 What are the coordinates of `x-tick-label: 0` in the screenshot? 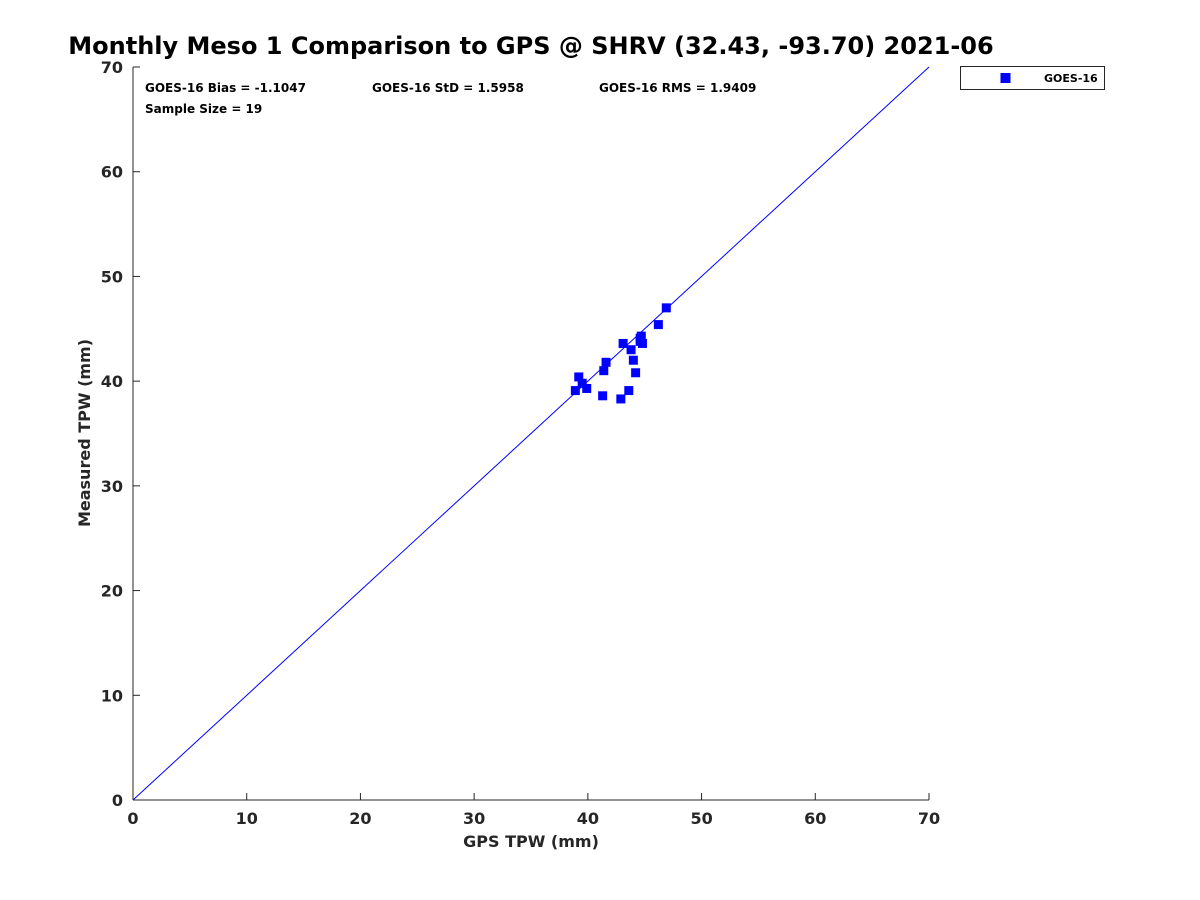 It's located at (132, 818).